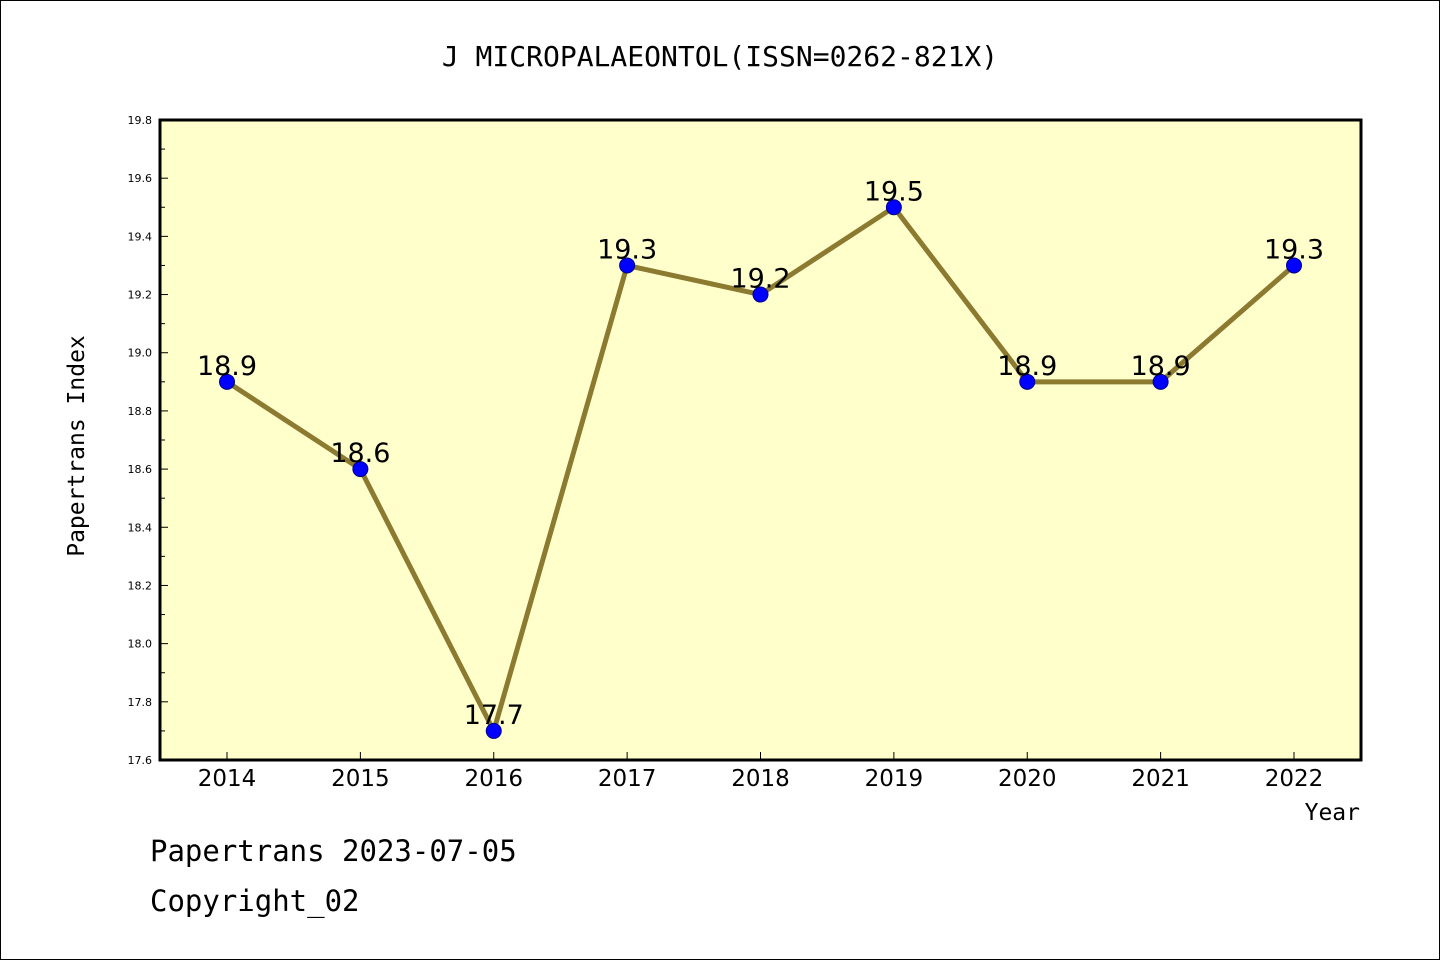 The height and width of the screenshot is (960, 1440). What do you see at coordinates (140, 295) in the screenshot?
I see `y-tick-label: 19.2` at bounding box center [140, 295].